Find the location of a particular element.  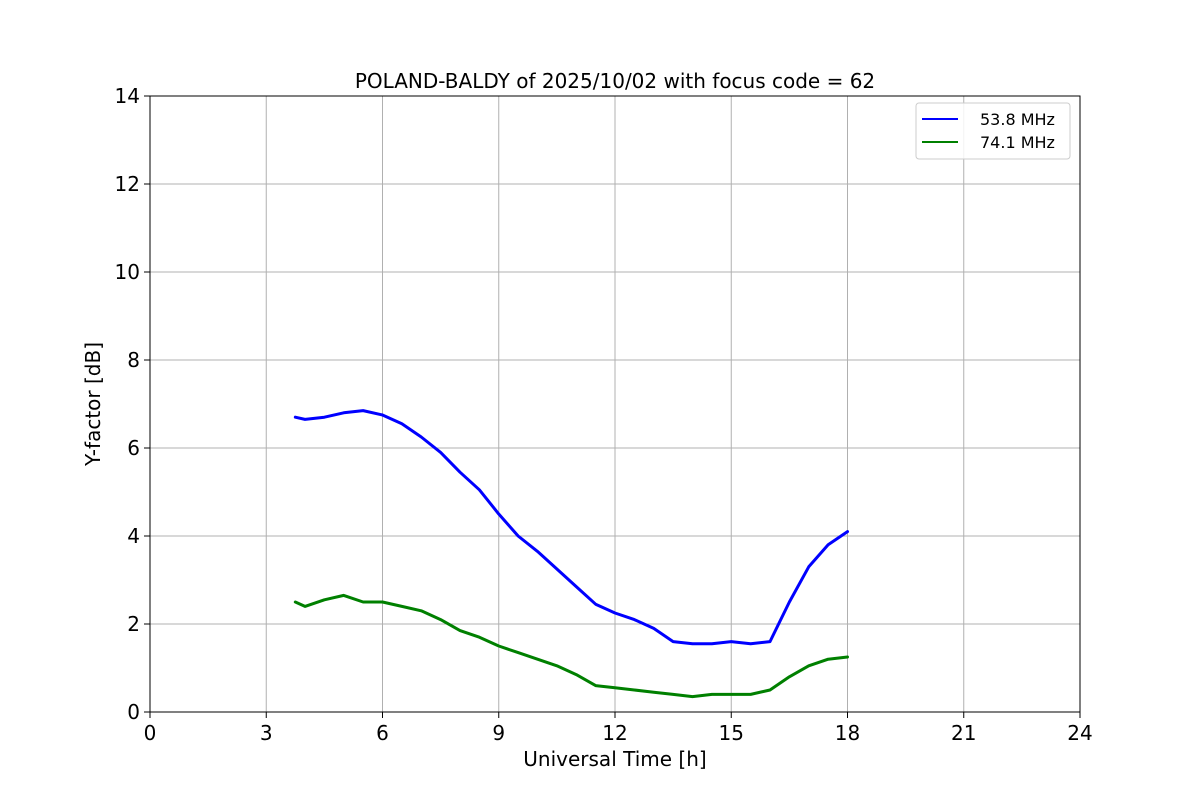

x-tick-label: 6 is located at coordinates (382, 733).